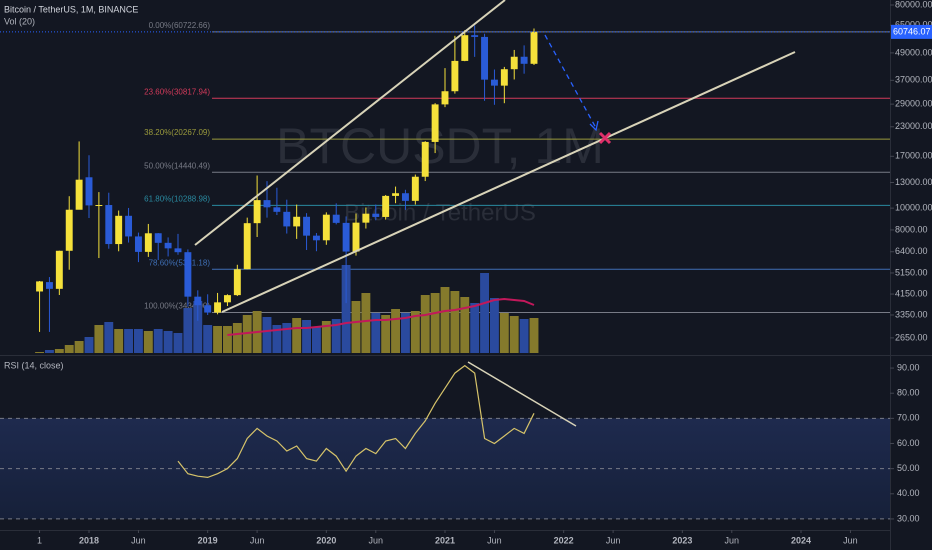 This screenshot has height=550, width=932. What do you see at coordinates (39, 540) in the screenshot?
I see `x-tick-label: 1` at bounding box center [39, 540].